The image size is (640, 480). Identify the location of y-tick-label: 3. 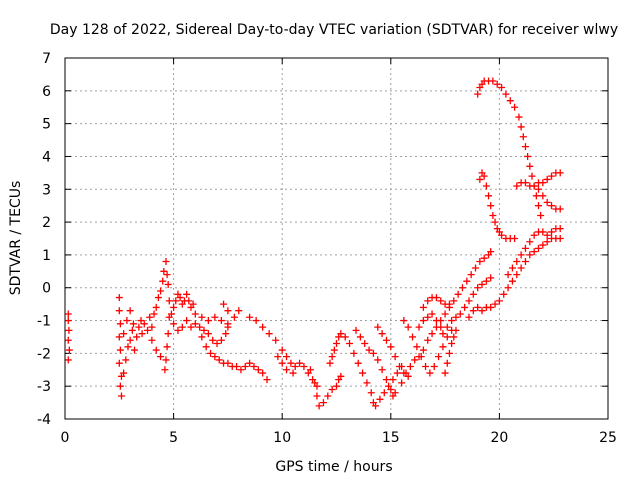
(46, 190).